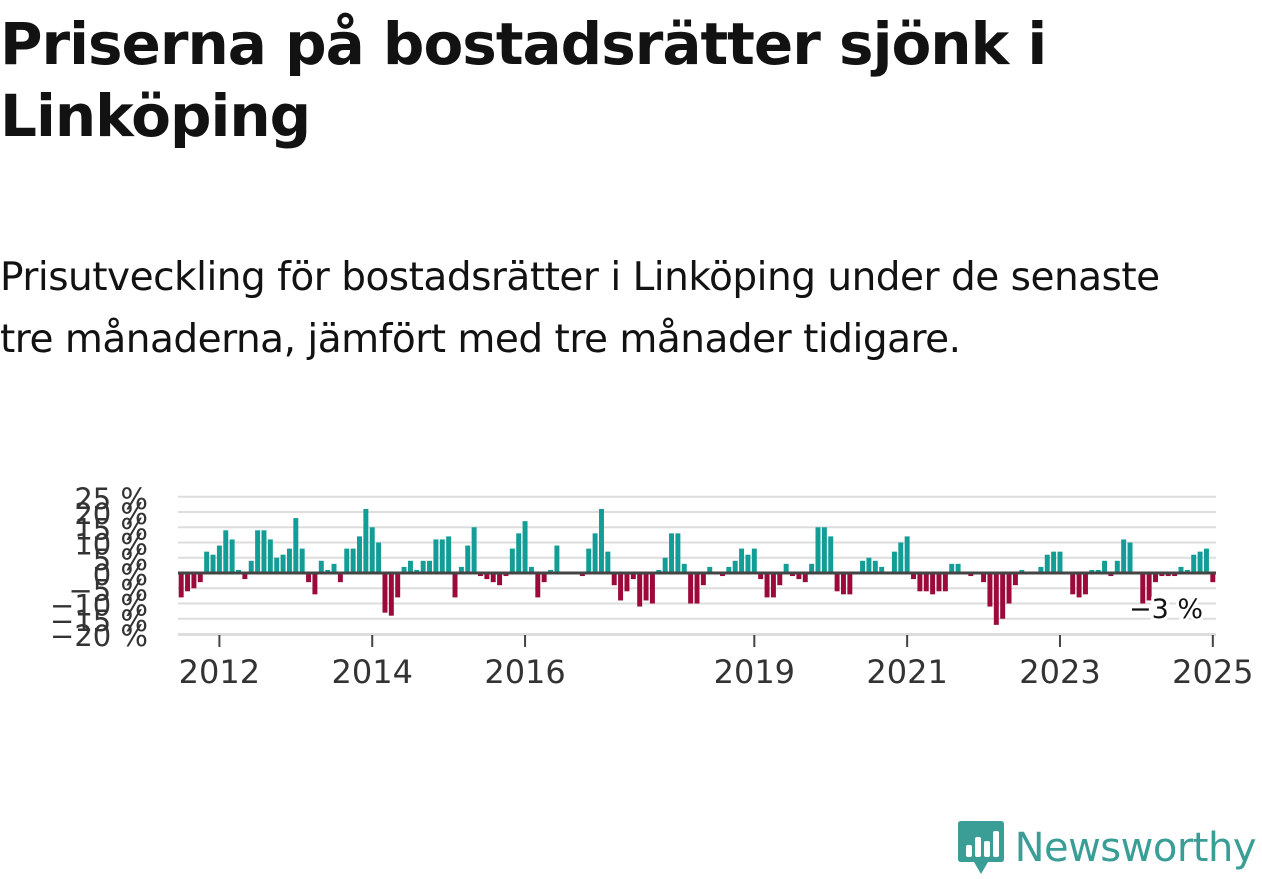 This screenshot has height=879, width=1262. What do you see at coordinates (111, 514) in the screenshot?
I see `y-tick-label: 20 %` at bounding box center [111, 514].